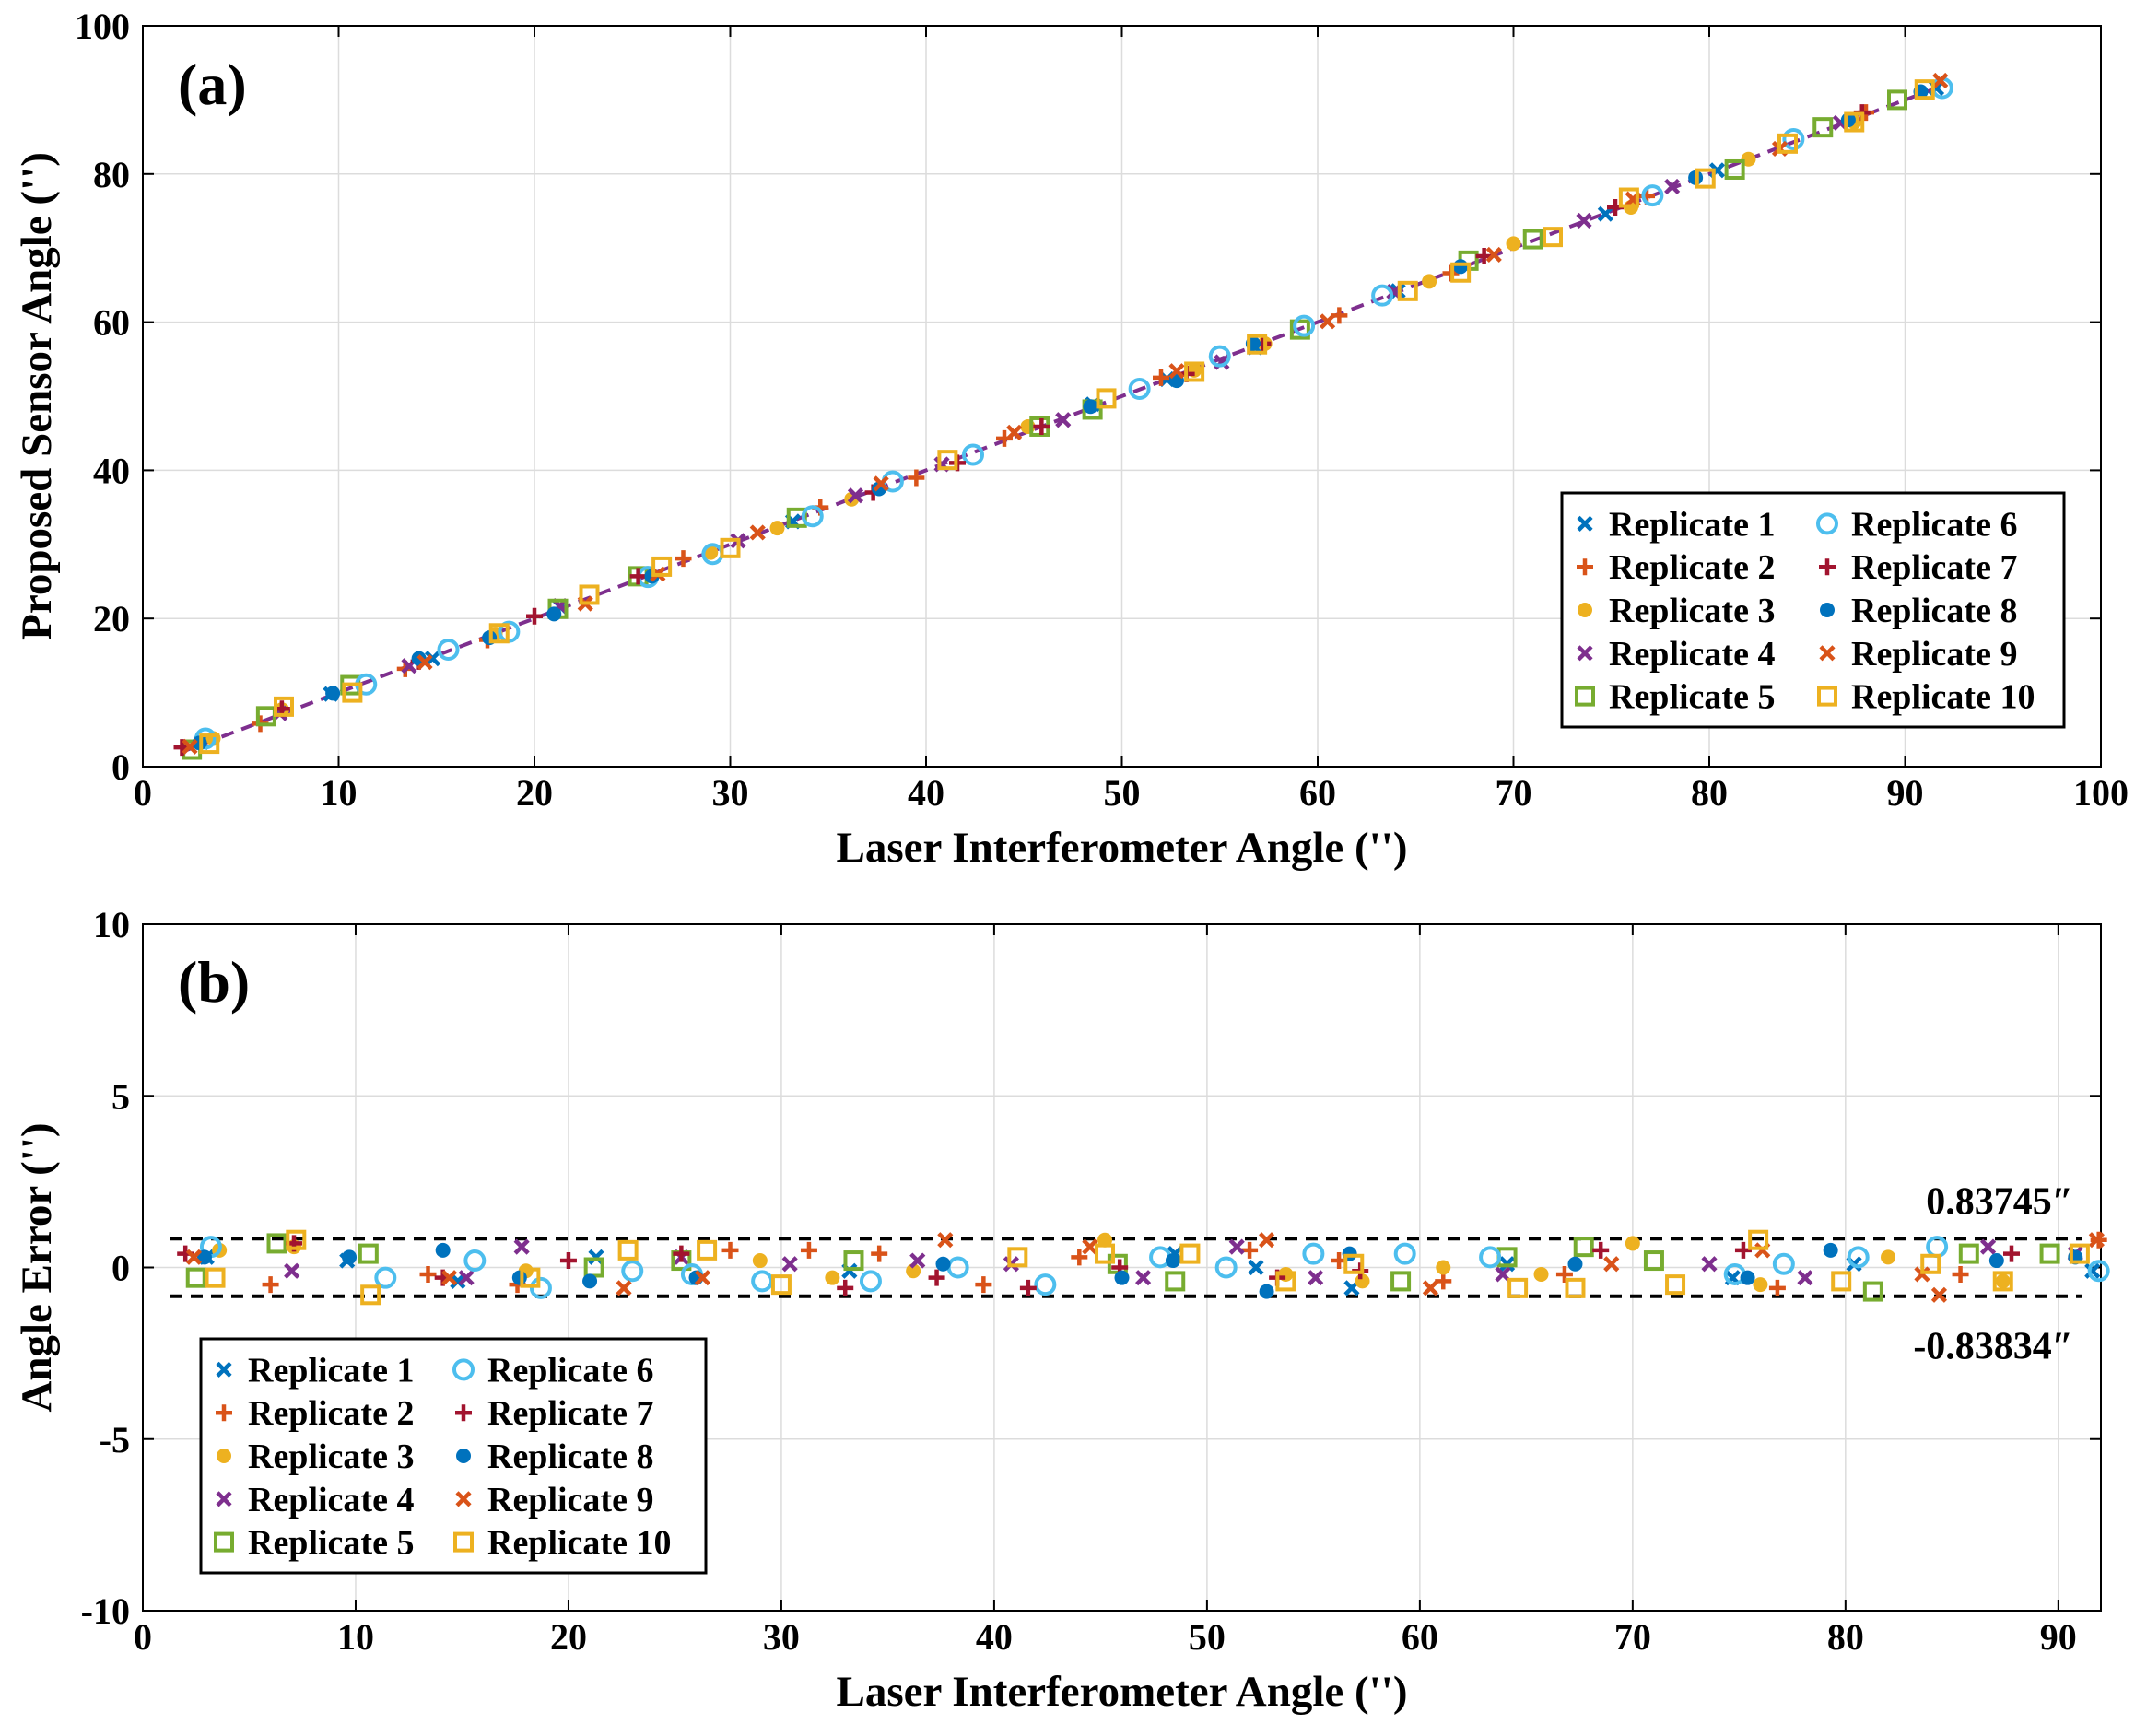 The image size is (2135, 1736). What do you see at coordinates (111, 925) in the screenshot?
I see `y-tick-label: 10` at bounding box center [111, 925].